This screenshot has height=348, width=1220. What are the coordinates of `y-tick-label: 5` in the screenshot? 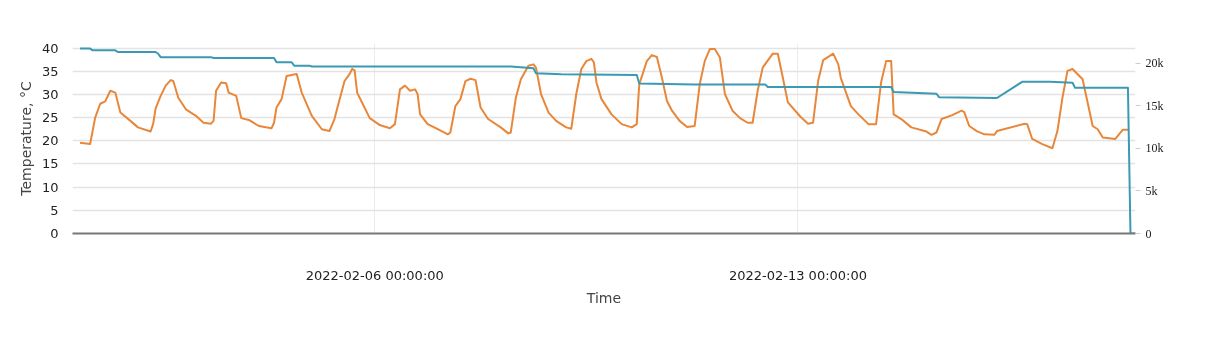 It's located at (54, 210).